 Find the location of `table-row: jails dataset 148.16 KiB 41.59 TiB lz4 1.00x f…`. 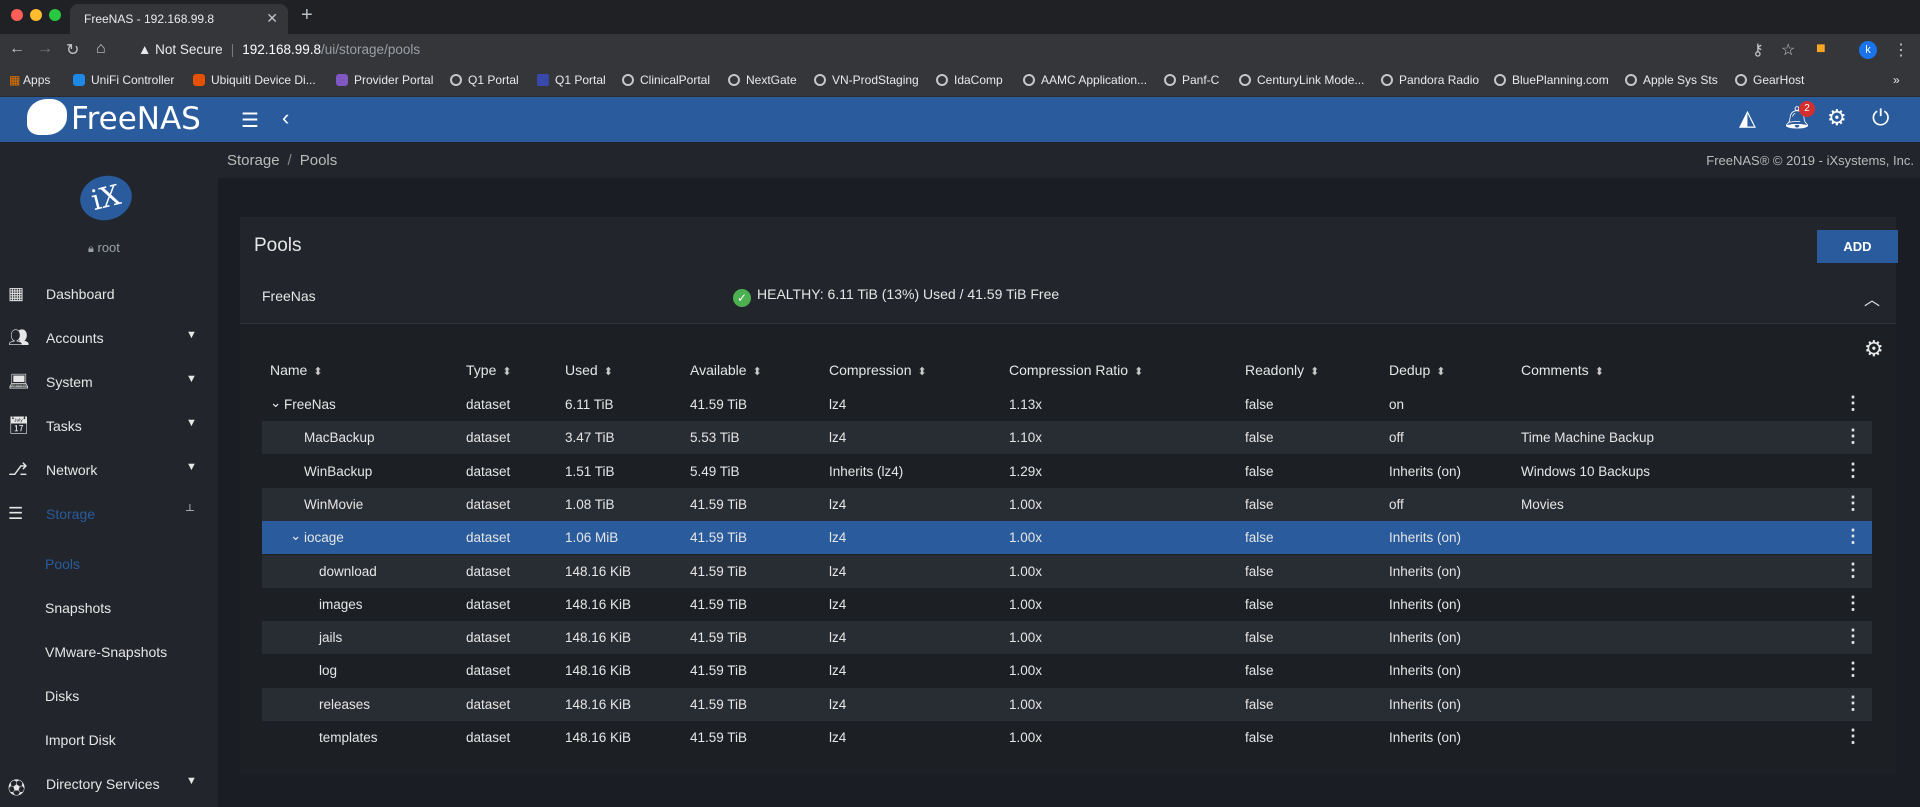

table-row: jails dataset 148.16 KiB 41.59 TiB lz4 1.00x f… is located at coordinates (1067, 638).